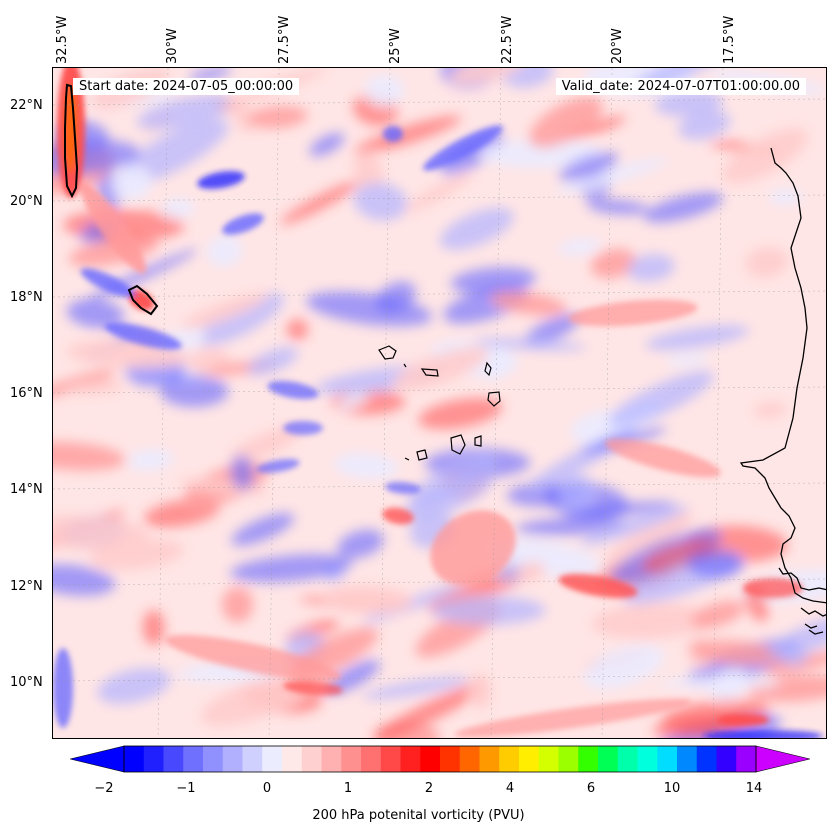  What do you see at coordinates (284, 39) in the screenshot?
I see `lon-label: 27.5°W` at bounding box center [284, 39].